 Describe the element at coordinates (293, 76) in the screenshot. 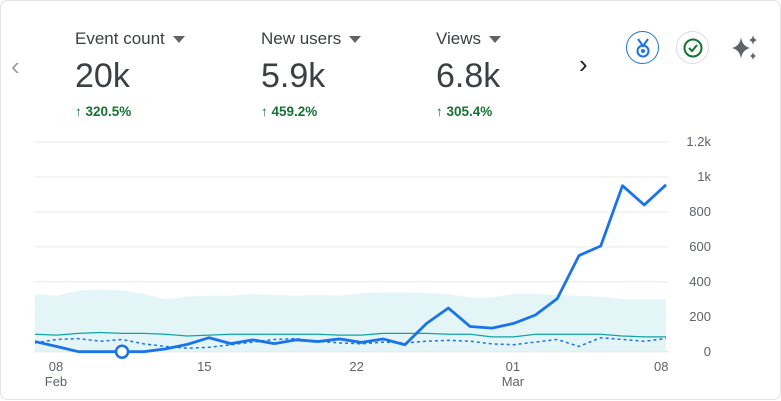

I see `metric-value: 5.9k` at that location.